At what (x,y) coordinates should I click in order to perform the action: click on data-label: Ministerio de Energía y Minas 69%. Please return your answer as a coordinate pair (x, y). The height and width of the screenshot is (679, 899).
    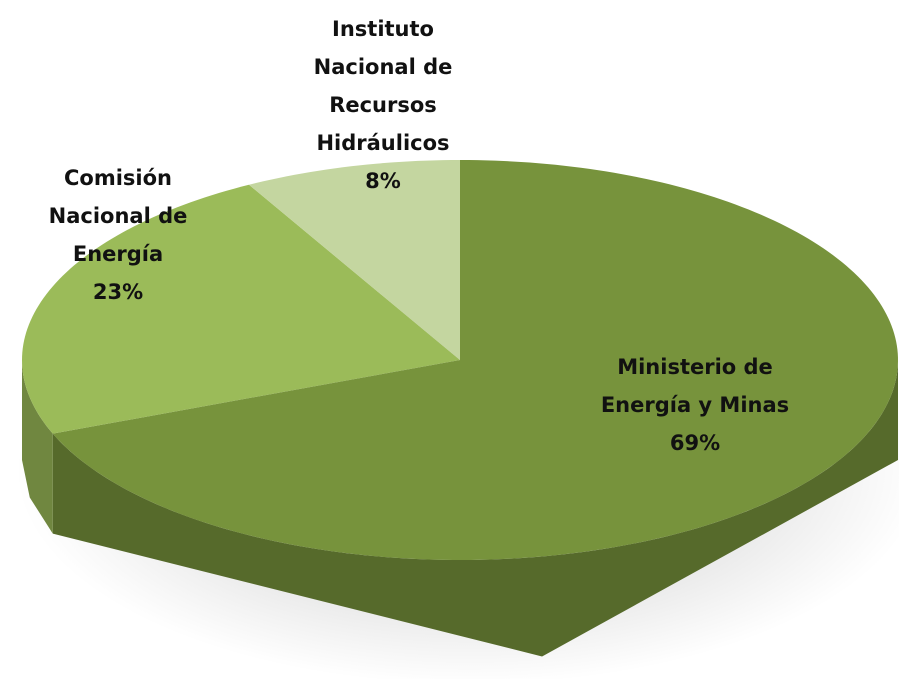
    Looking at the image, I should click on (695, 405).